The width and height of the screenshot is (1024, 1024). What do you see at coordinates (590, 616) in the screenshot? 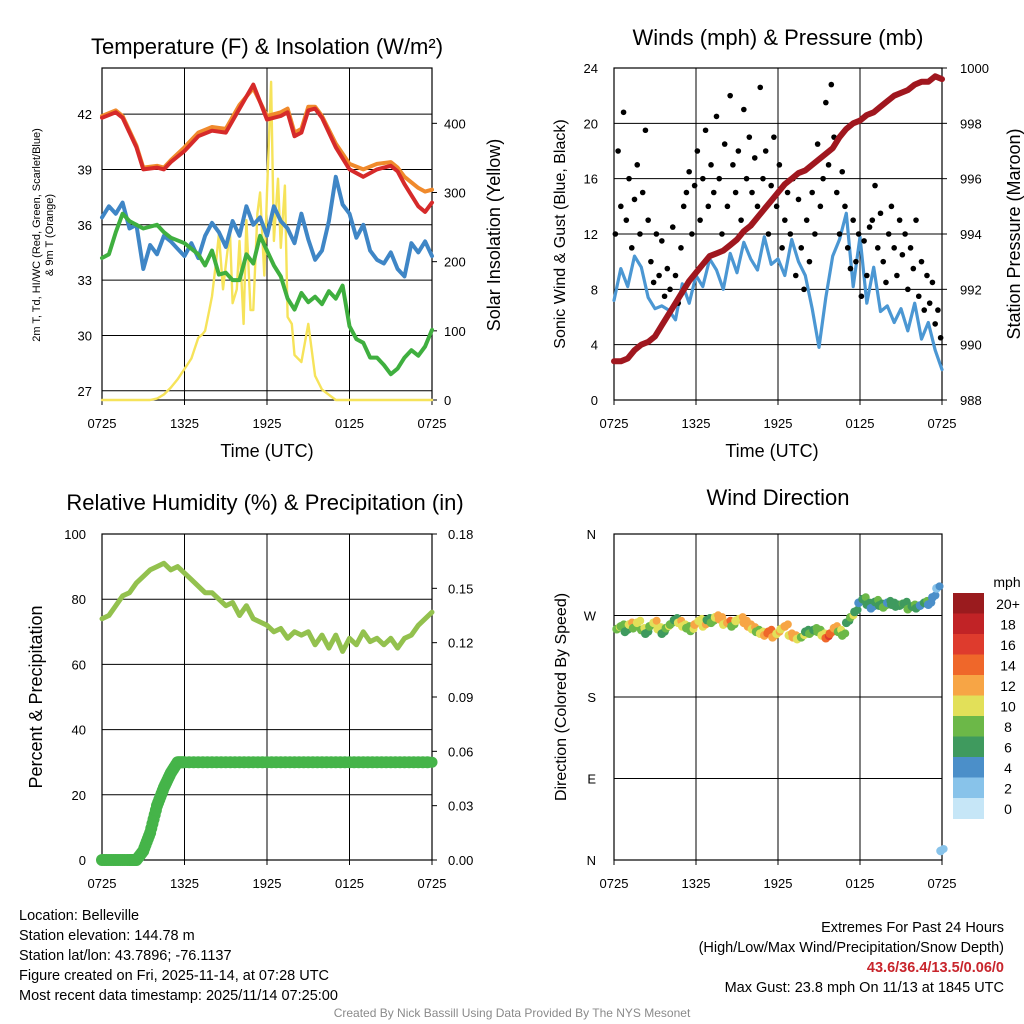
I see `y-tick-label: W` at bounding box center [590, 616].